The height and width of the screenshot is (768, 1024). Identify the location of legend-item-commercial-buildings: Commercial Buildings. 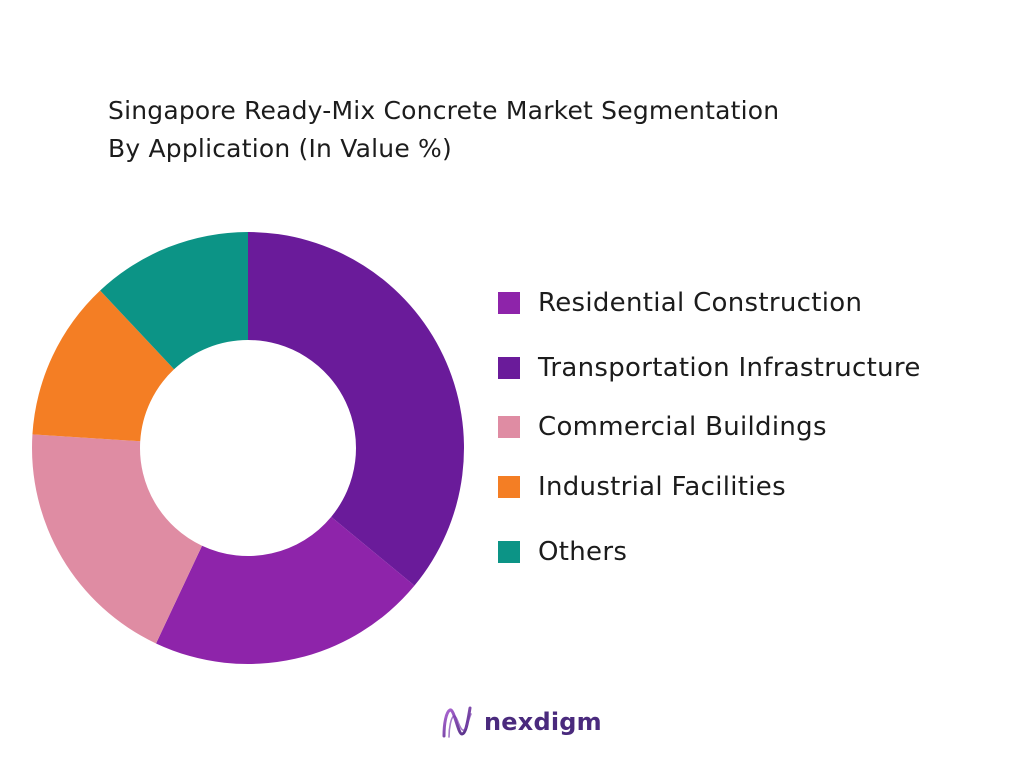
(662, 427).